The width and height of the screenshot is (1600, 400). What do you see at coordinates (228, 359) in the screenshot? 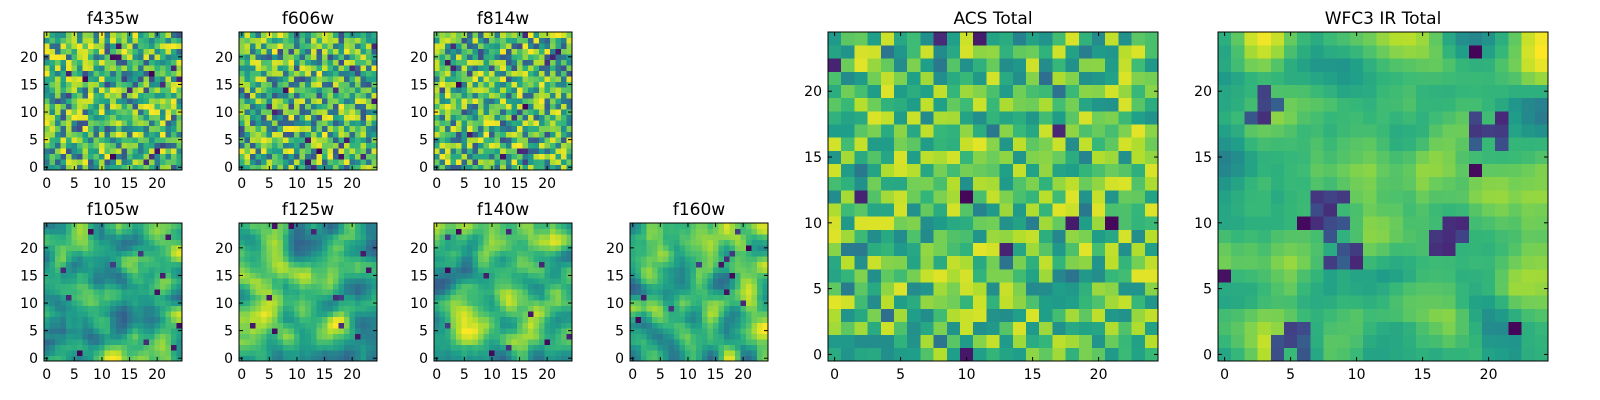
I see `y-tick-label: 0` at bounding box center [228, 359].